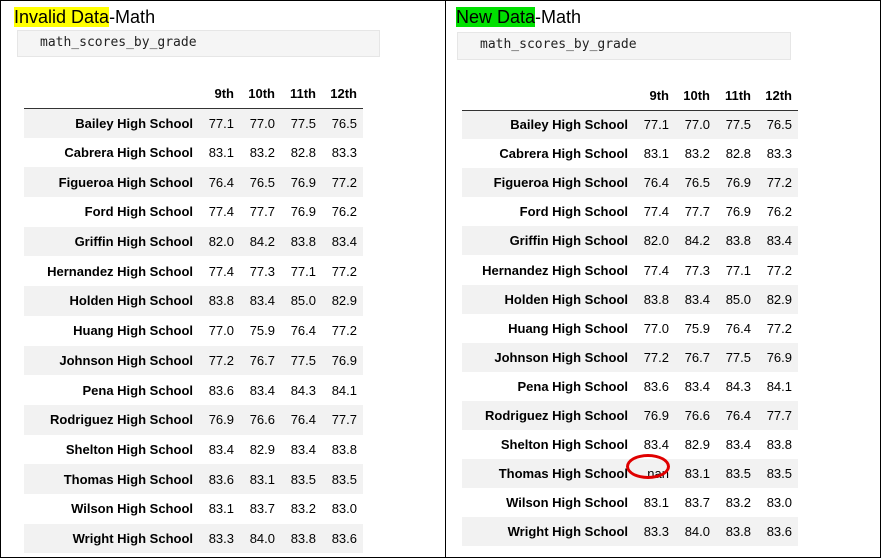 The width and height of the screenshot is (881, 558). I want to click on score-cell-grade-11: 83.2, so click(738, 503).